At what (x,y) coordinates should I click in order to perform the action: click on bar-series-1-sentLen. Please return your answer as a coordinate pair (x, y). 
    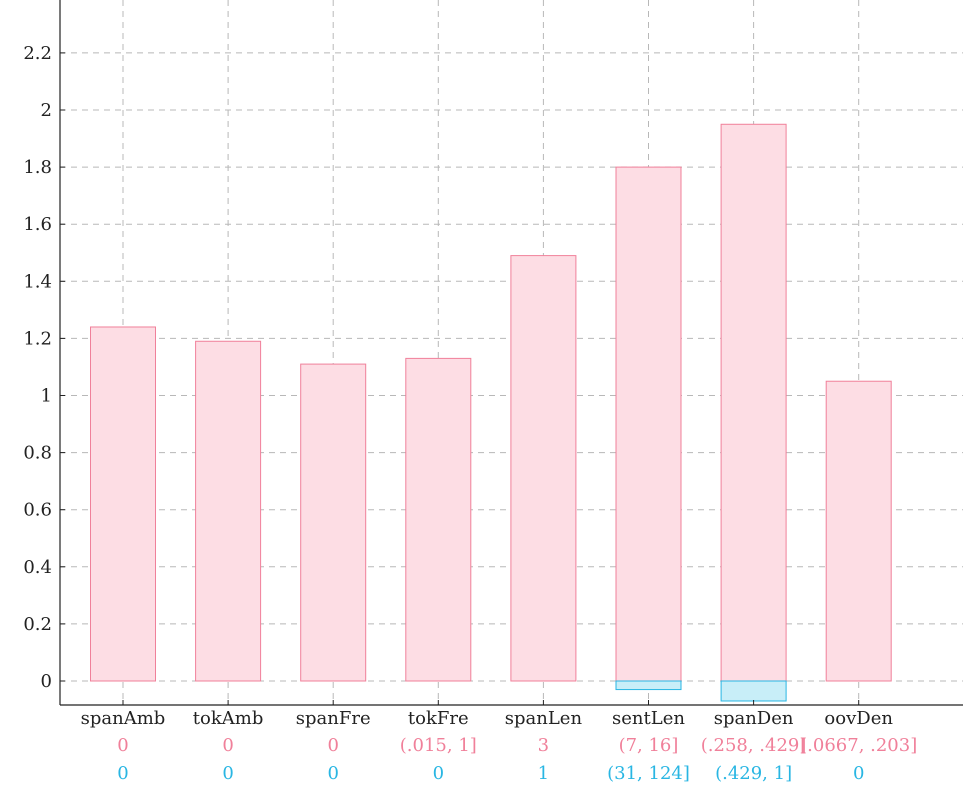
    Looking at the image, I should click on (648, 424).